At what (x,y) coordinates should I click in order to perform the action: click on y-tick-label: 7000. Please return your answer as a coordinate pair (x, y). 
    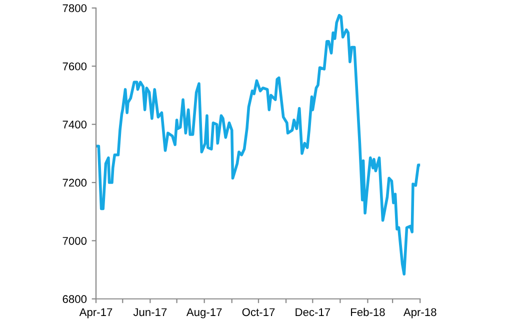
    Looking at the image, I should click on (74, 240).